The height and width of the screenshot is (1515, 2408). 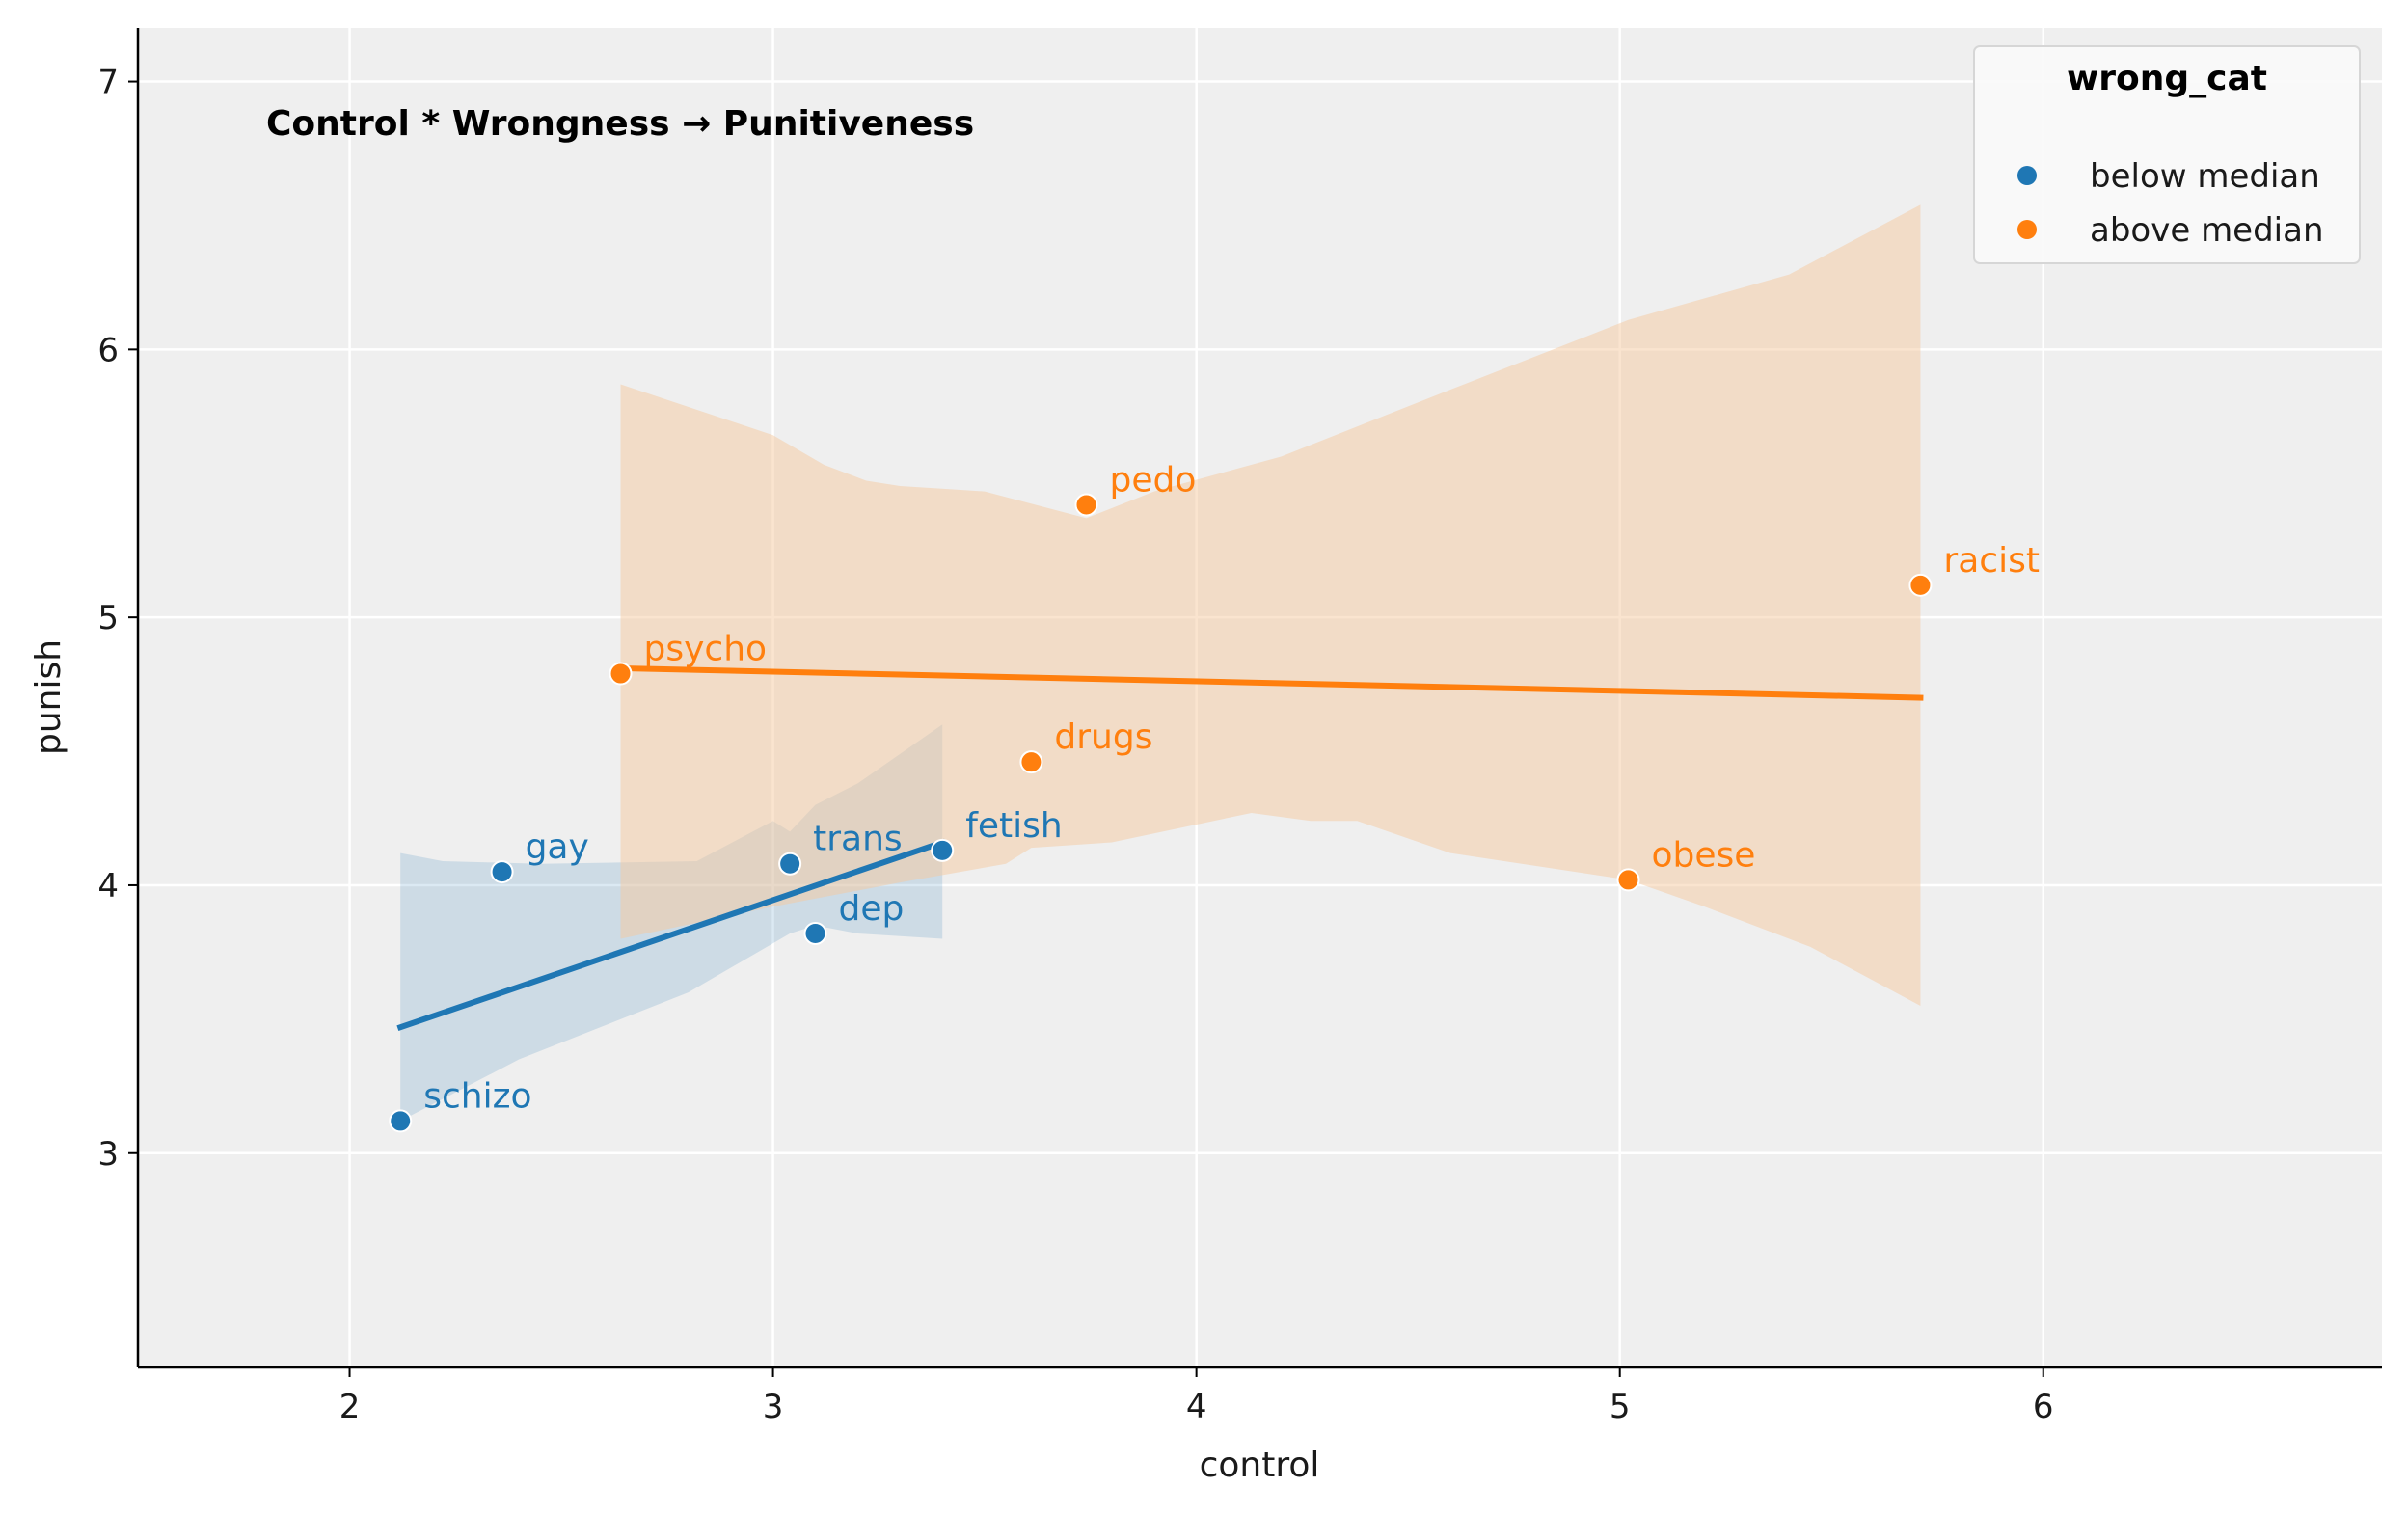 I want to click on legend-marker-below-median, so click(x=2027, y=175).